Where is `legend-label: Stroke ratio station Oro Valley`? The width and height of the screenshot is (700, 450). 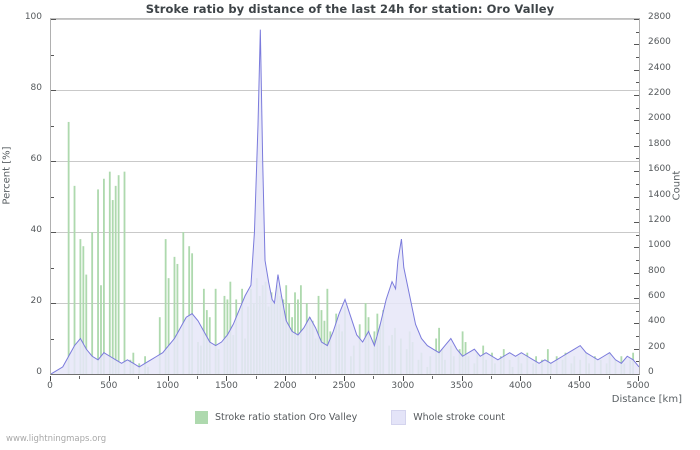
legend-label: Stroke ratio station Oro Valley is located at coordinates (286, 417).